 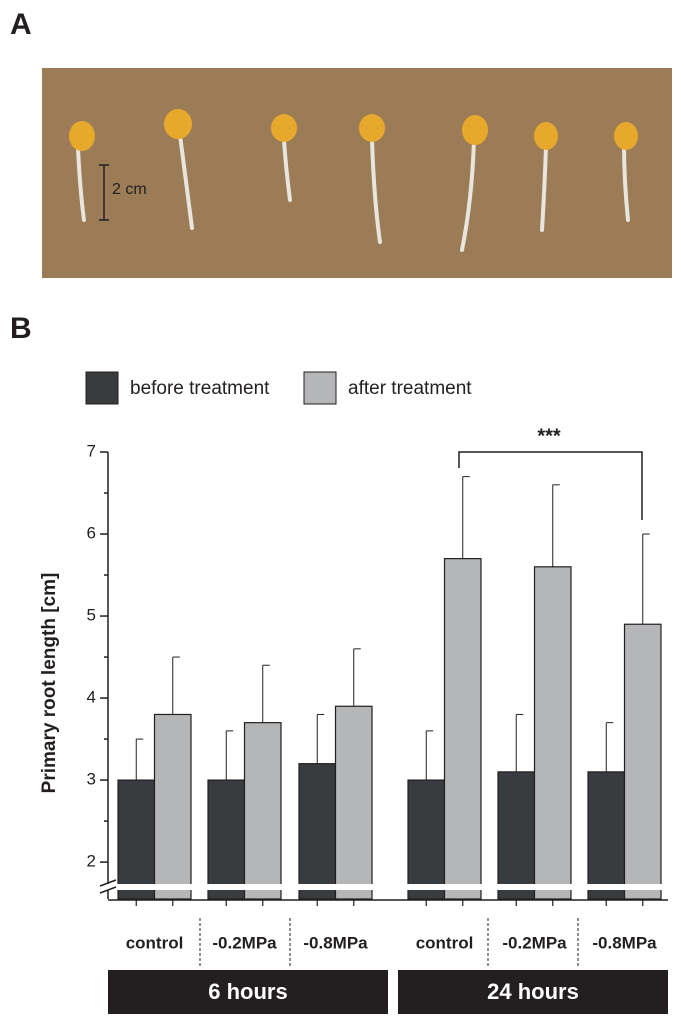 What do you see at coordinates (410, 388) in the screenshot?
I see `legend-label: after treatment` at bounding box center [410, 388].